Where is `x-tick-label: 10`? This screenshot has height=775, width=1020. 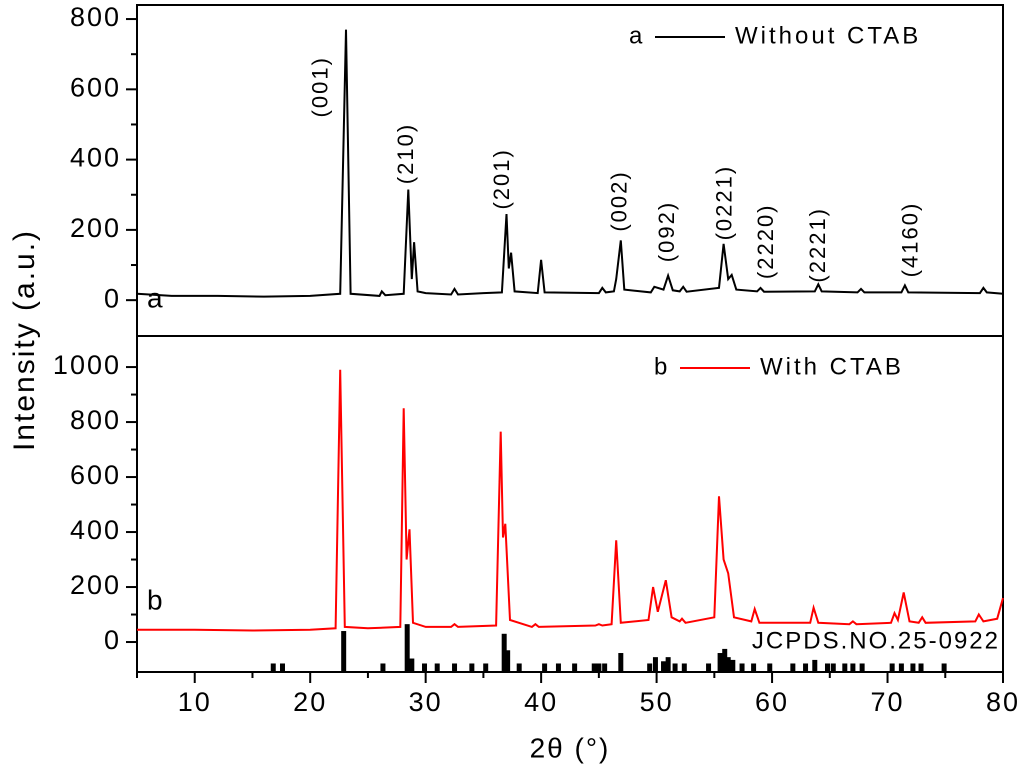 x-tick-label: 10 is located at coordinates (195, 702).